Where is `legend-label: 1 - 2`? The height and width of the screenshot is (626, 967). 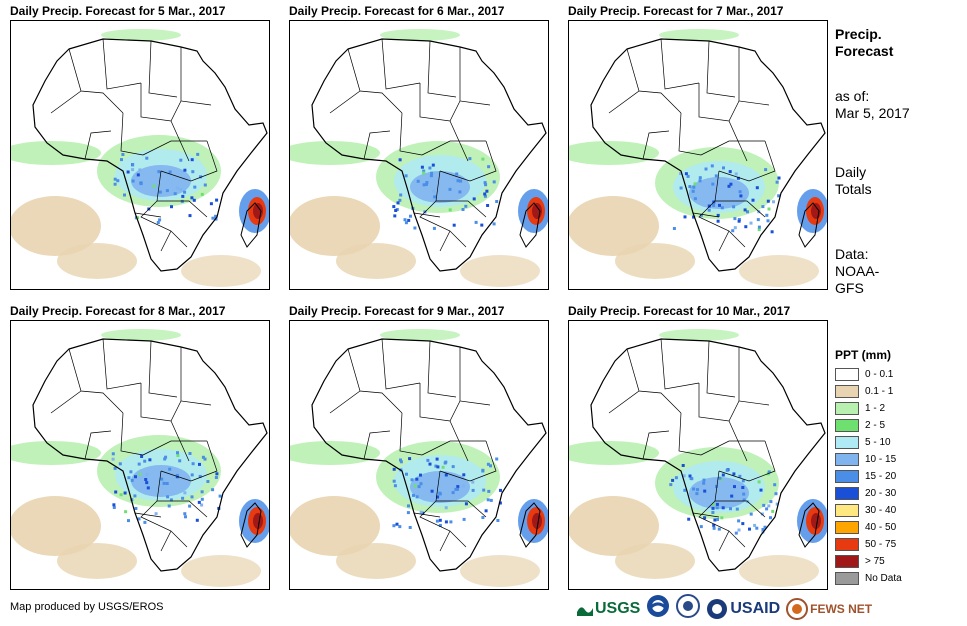
legend-label: 1 - 2 is located at coordinates (875, 408).